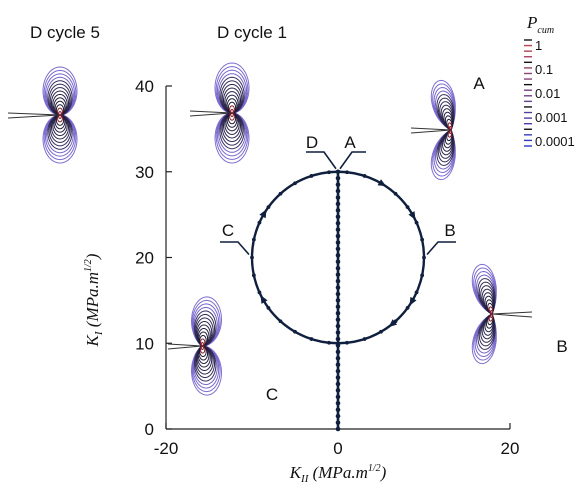 This screenshot has width=576, height=497. I want to click on legend-entry-1: 1, so click(538, 45).